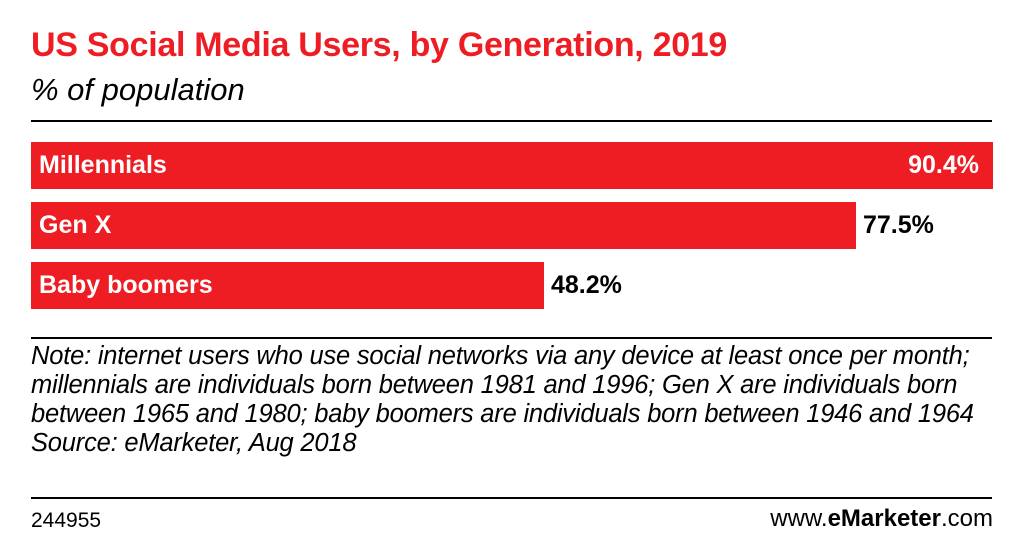  I want to click on bar-value-label: 77.5%, so click(898, 225).